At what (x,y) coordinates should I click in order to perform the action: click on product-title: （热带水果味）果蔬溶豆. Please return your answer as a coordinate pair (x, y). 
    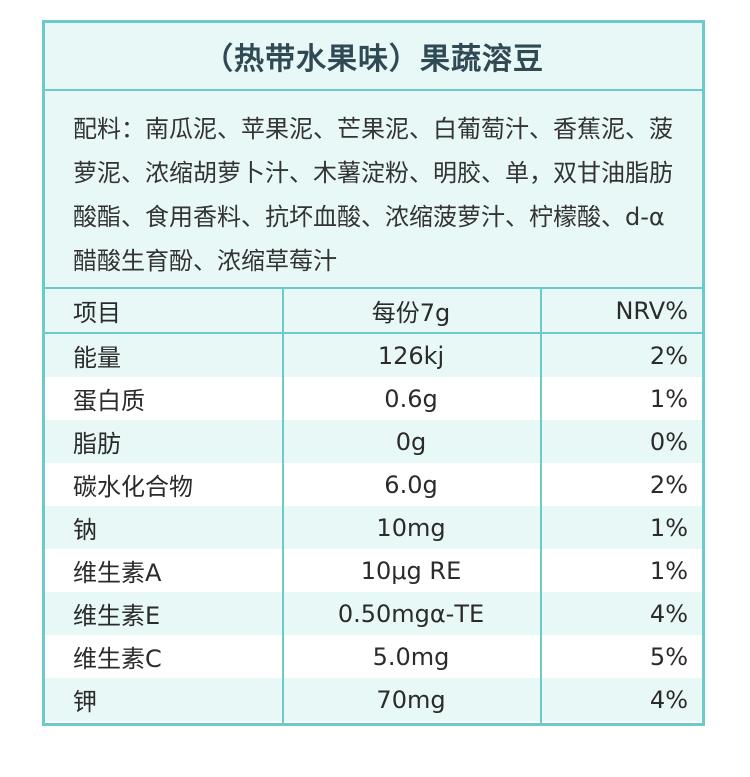
    Looking at the image, I should click on (373, 59).